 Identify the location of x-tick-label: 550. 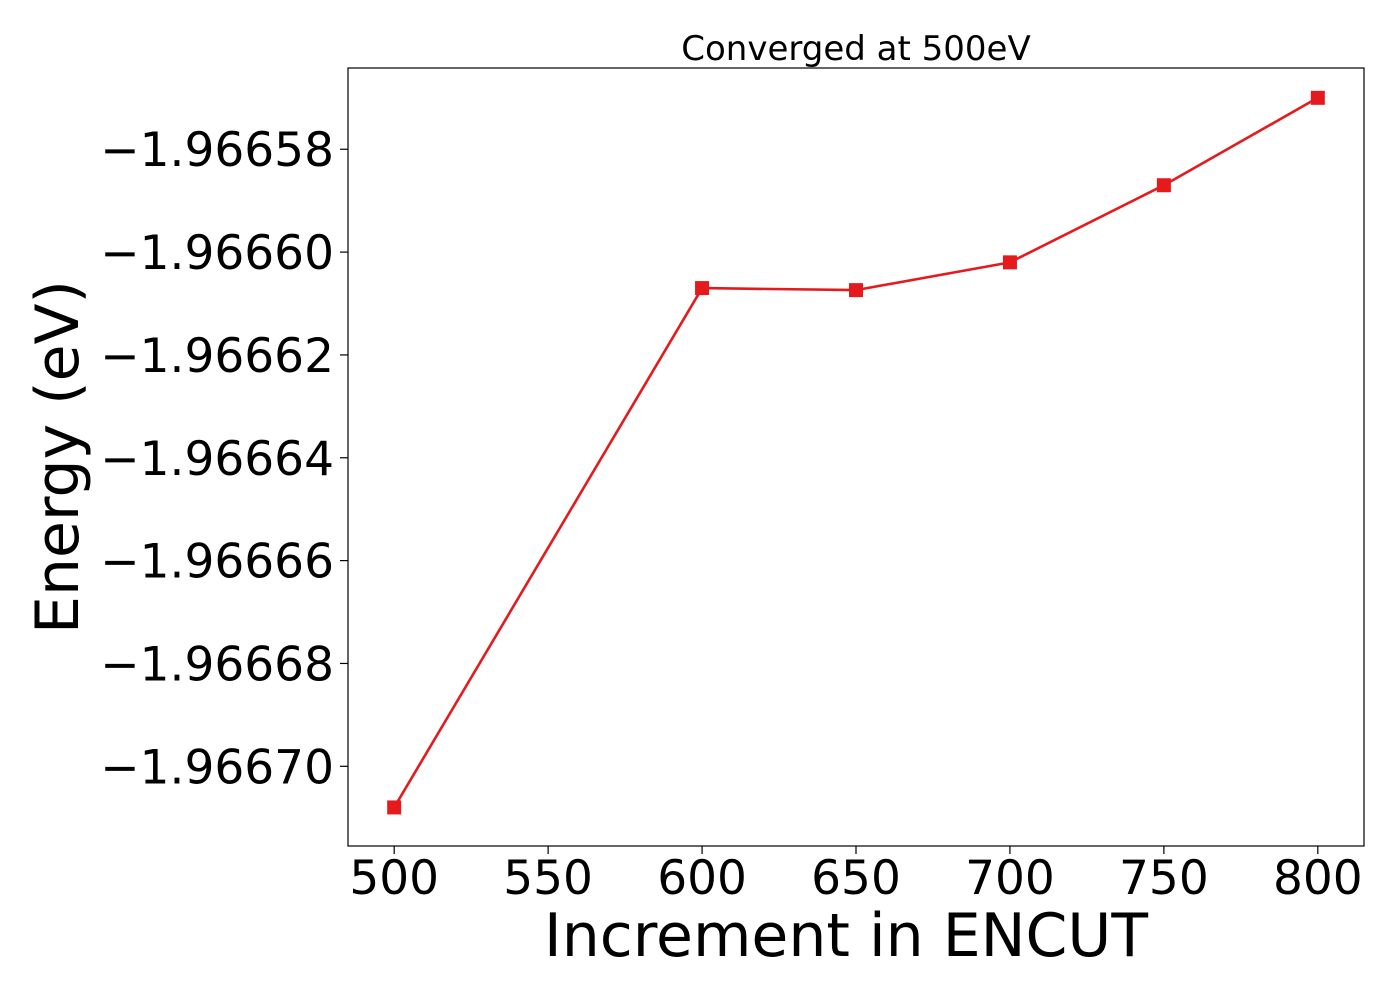
(548, 878).